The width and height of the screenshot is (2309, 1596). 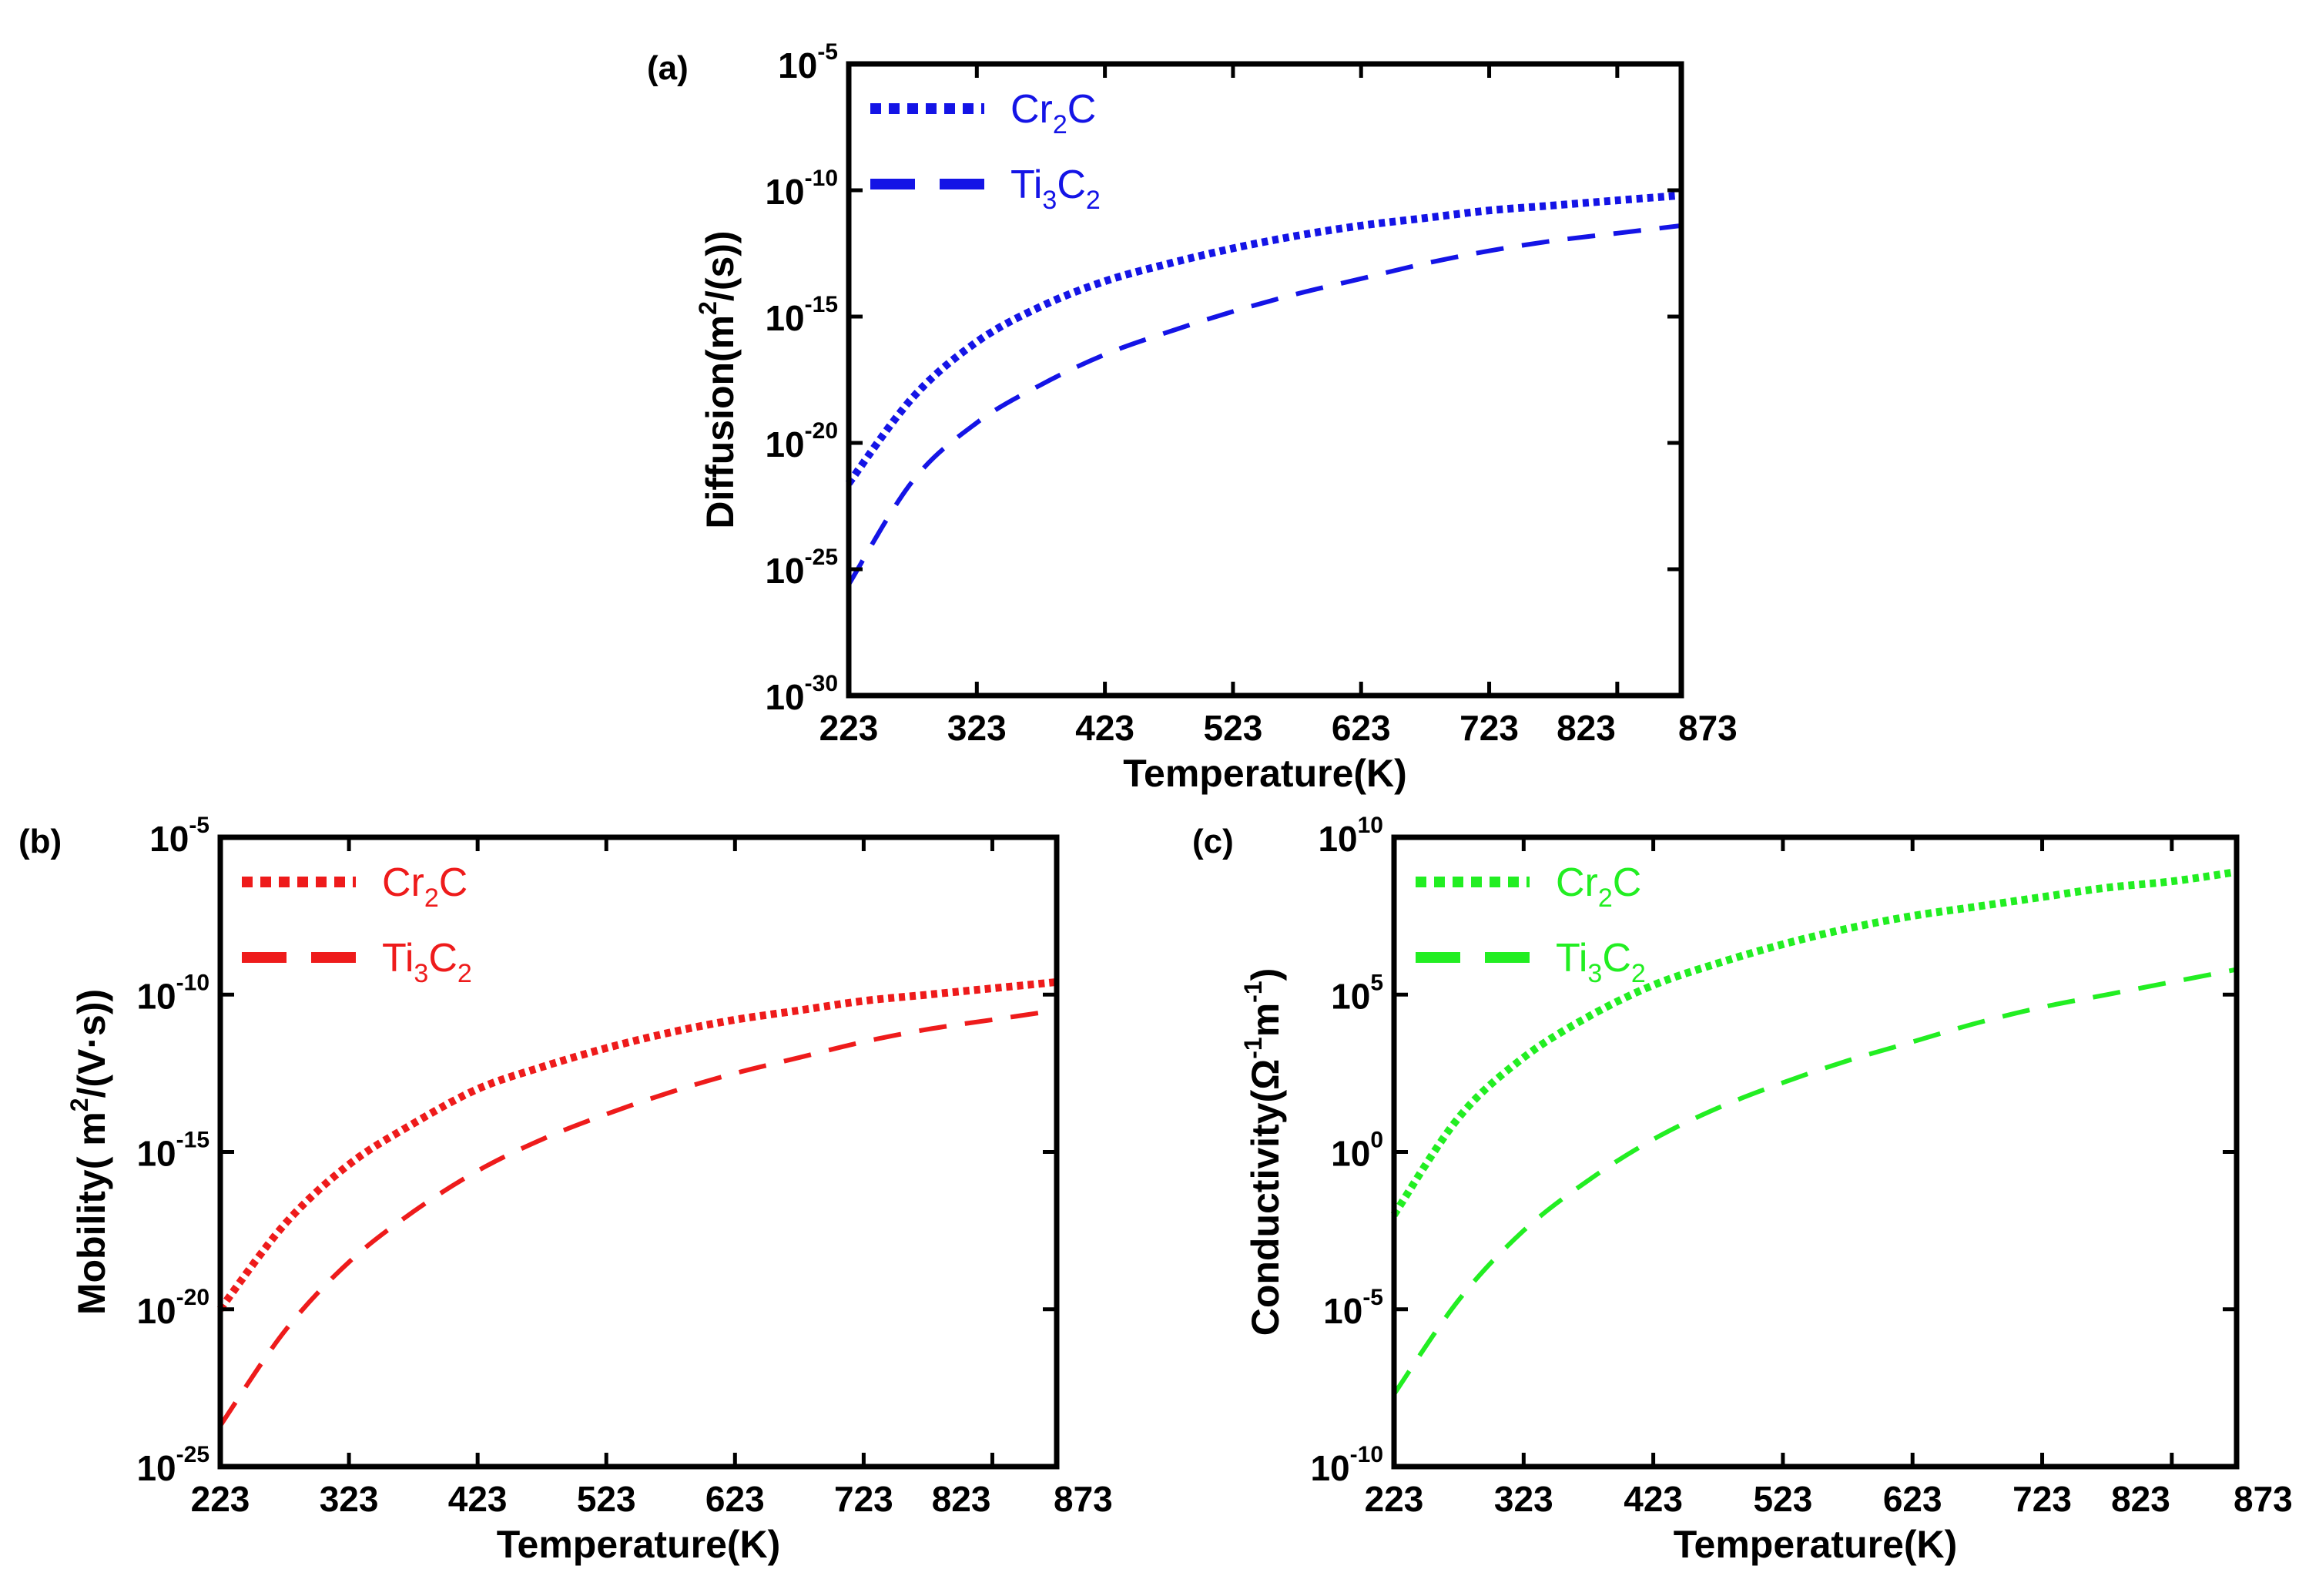 I want to click on y-tick-label: 10¹⁰, so click(x=1350, y=836).